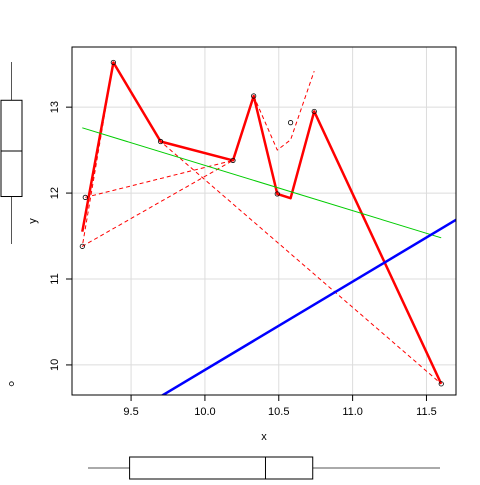 The height and width of the screenshot is (485, 480). I want to click on series-line, so click(284, 110).